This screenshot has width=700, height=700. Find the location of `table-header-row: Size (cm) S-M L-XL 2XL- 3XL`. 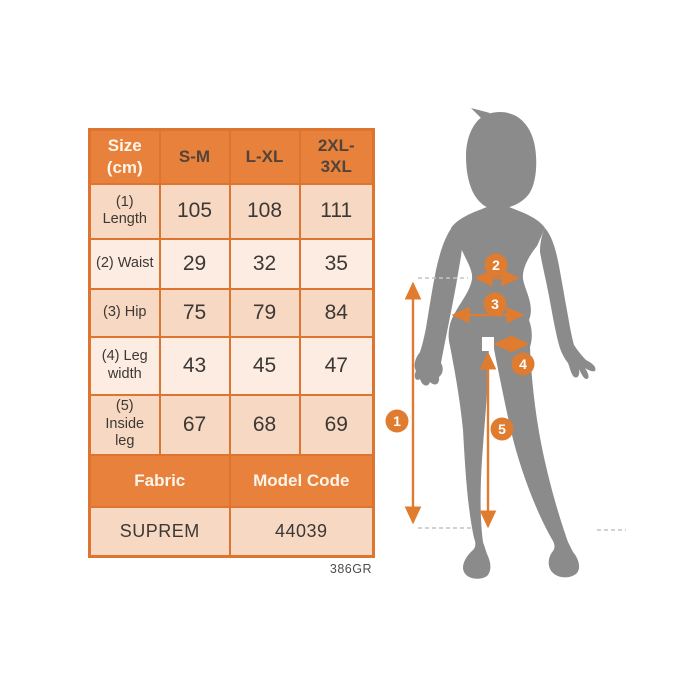

table-header-row: Size (cm) S-M L-XL 2XL- 3XL is located at coordinates (231, 156).